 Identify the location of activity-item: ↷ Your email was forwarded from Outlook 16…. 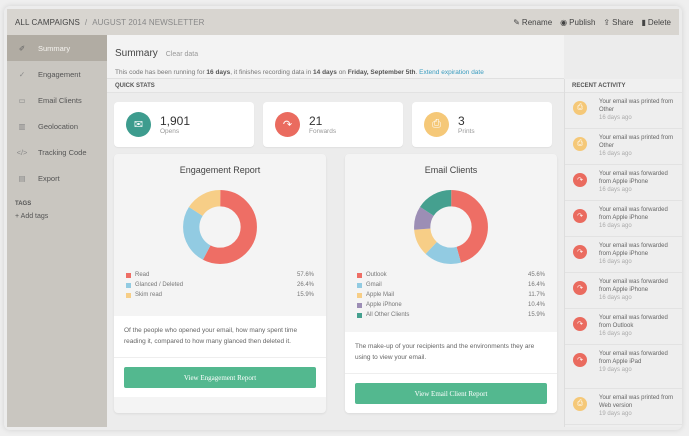
(623, 327).